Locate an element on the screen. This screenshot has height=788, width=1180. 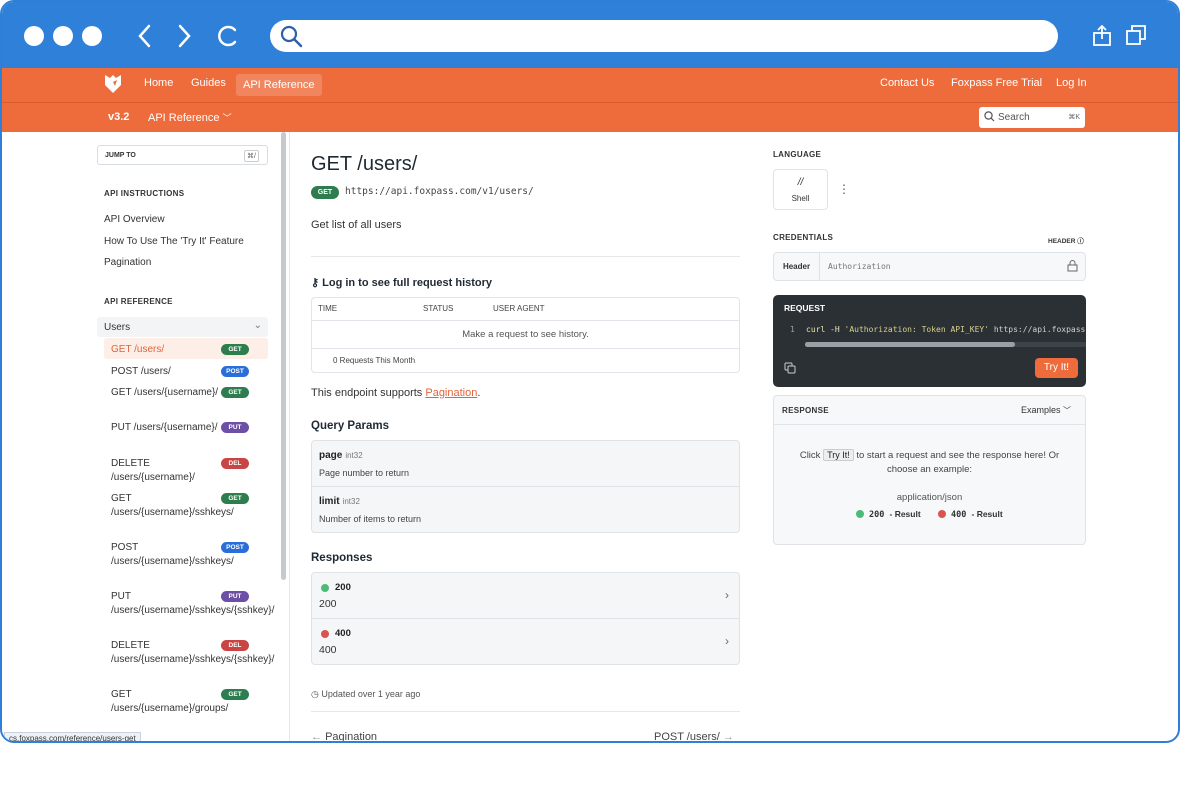
example-400: 400 - Result is located at coordinates (970, 514).